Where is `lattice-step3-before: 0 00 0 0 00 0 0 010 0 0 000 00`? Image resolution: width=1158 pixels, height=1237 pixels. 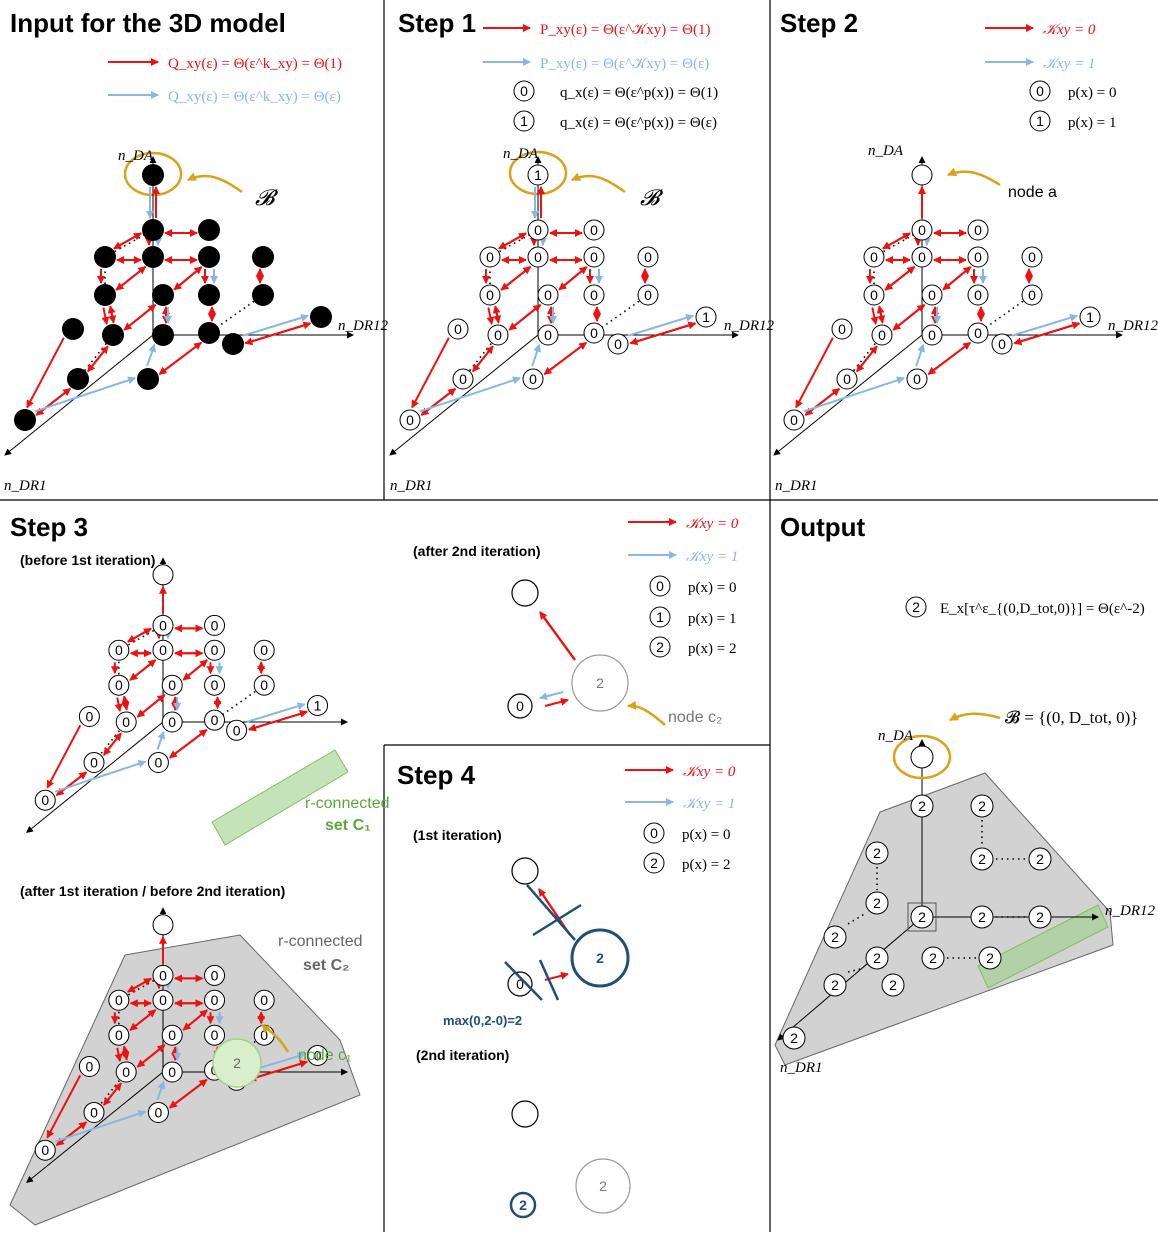
lattice-step3-before: 0 00 0 0 00 0 0 010 0 0 000 00 is located at coordinates (187, 701).